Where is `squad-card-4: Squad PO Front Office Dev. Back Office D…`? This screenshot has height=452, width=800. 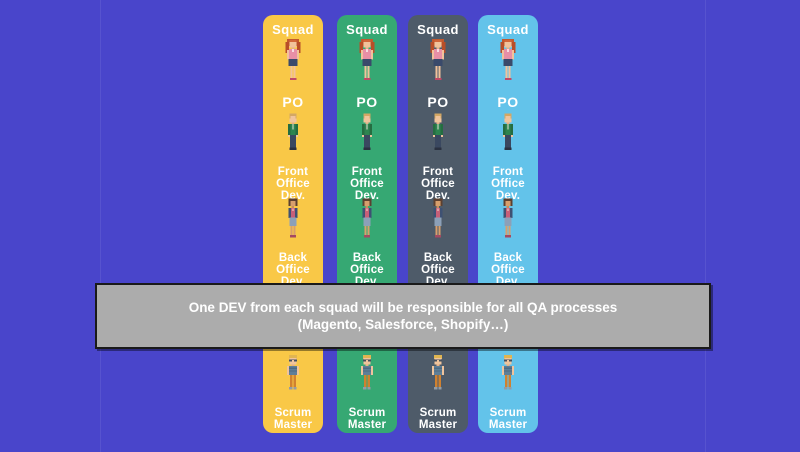
squad-card-4: Squad PO Front Office Dev. Back Office D… is located at coordinates (508, 224).